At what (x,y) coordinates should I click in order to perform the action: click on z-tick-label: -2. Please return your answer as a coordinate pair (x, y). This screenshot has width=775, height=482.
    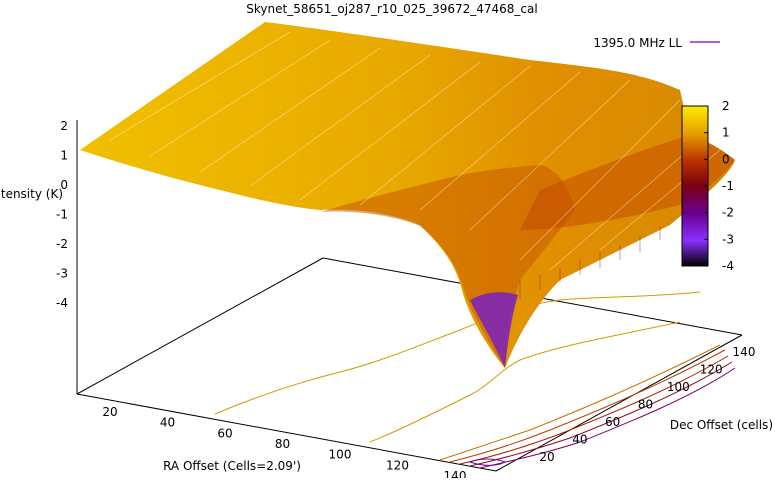
    Looking at the image, I should click on (62, 244).